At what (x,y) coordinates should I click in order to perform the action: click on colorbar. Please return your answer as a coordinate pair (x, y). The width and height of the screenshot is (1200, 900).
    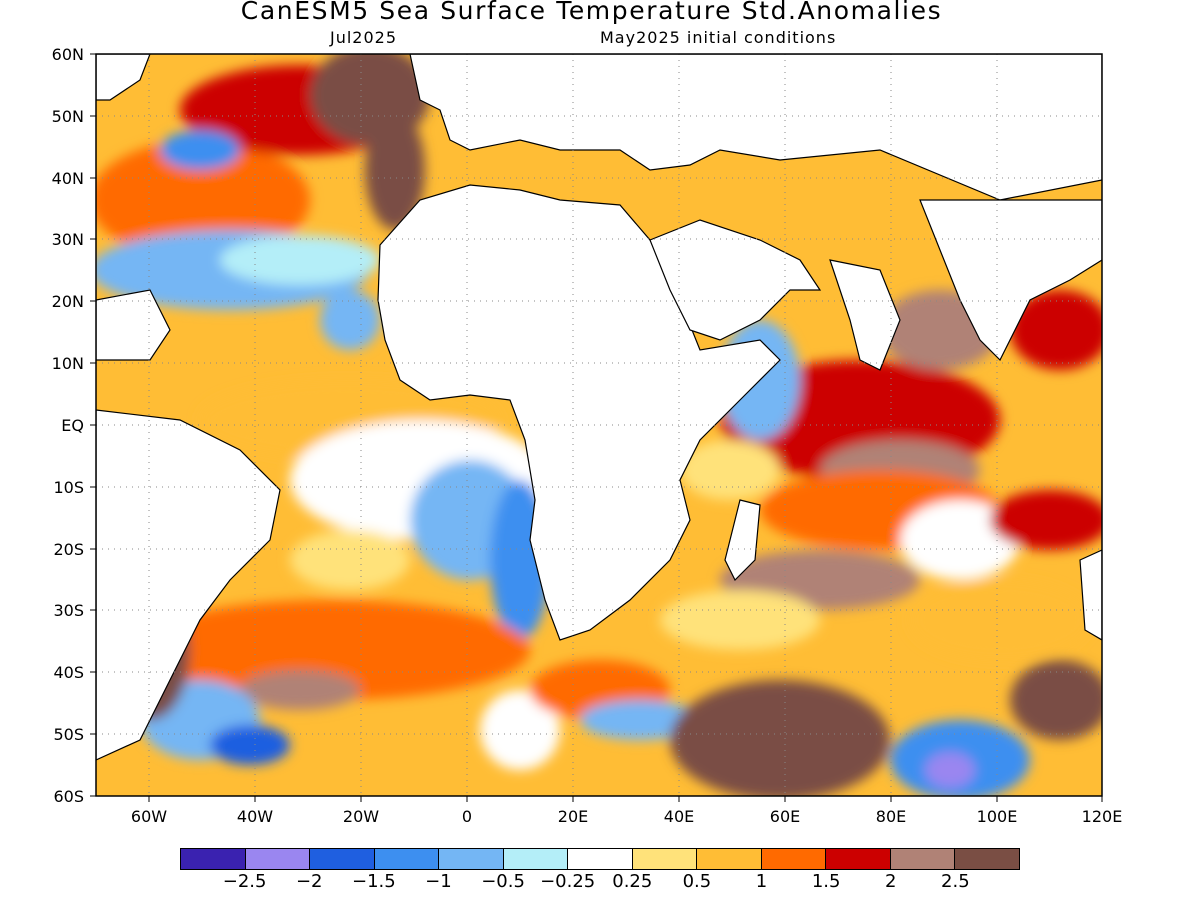
    Looking at the image, I should click on (600, 859).